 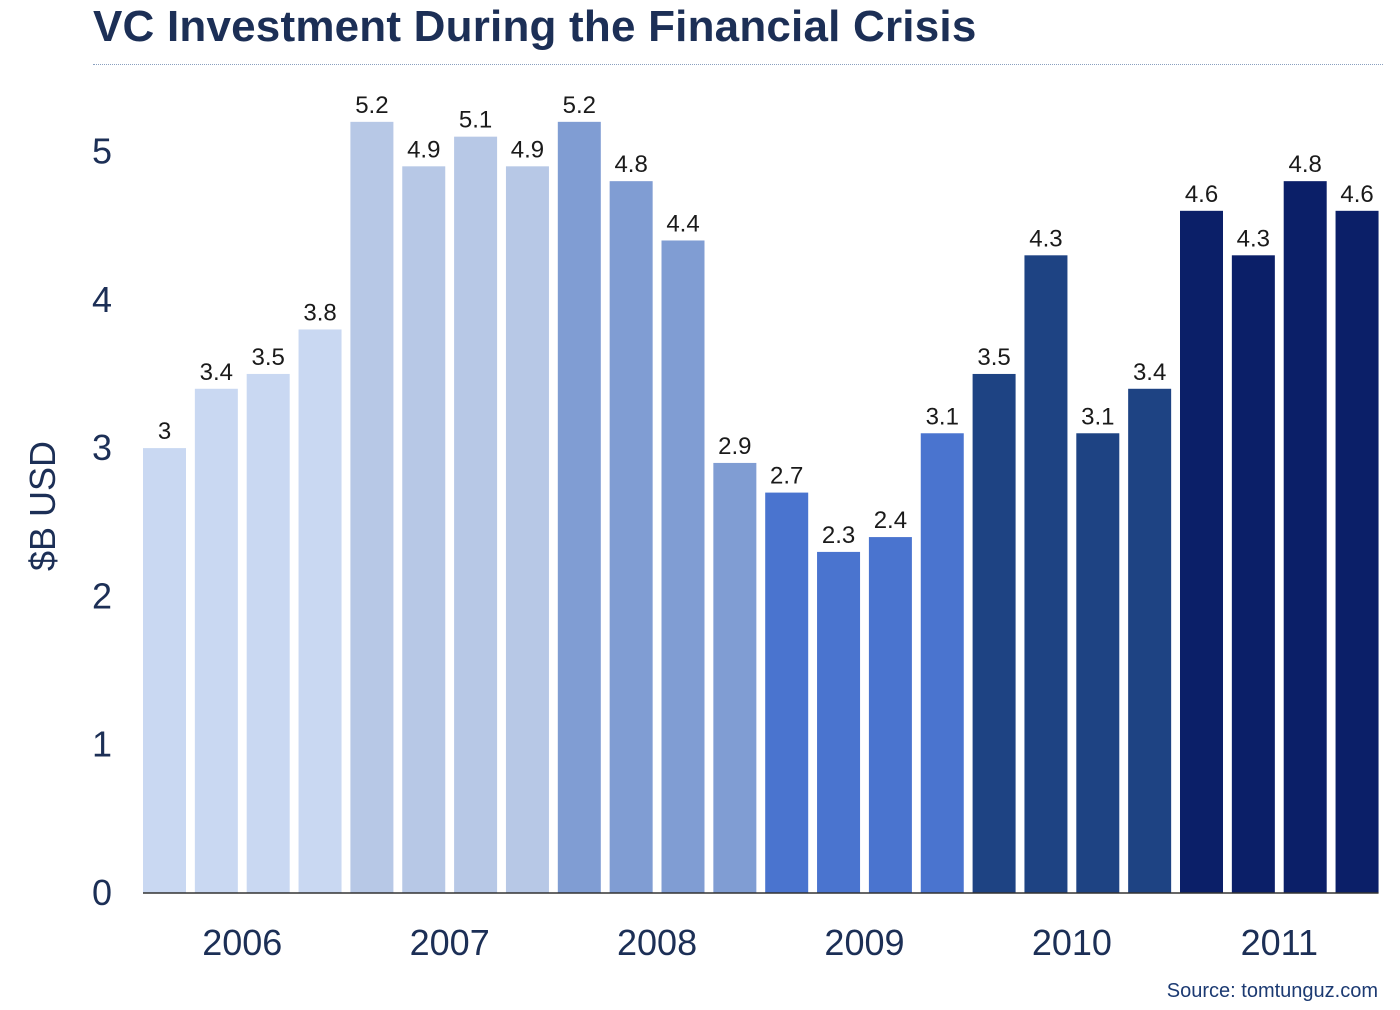 I want to click on x-tick-label: 2011, so click(x=1279, y=942).